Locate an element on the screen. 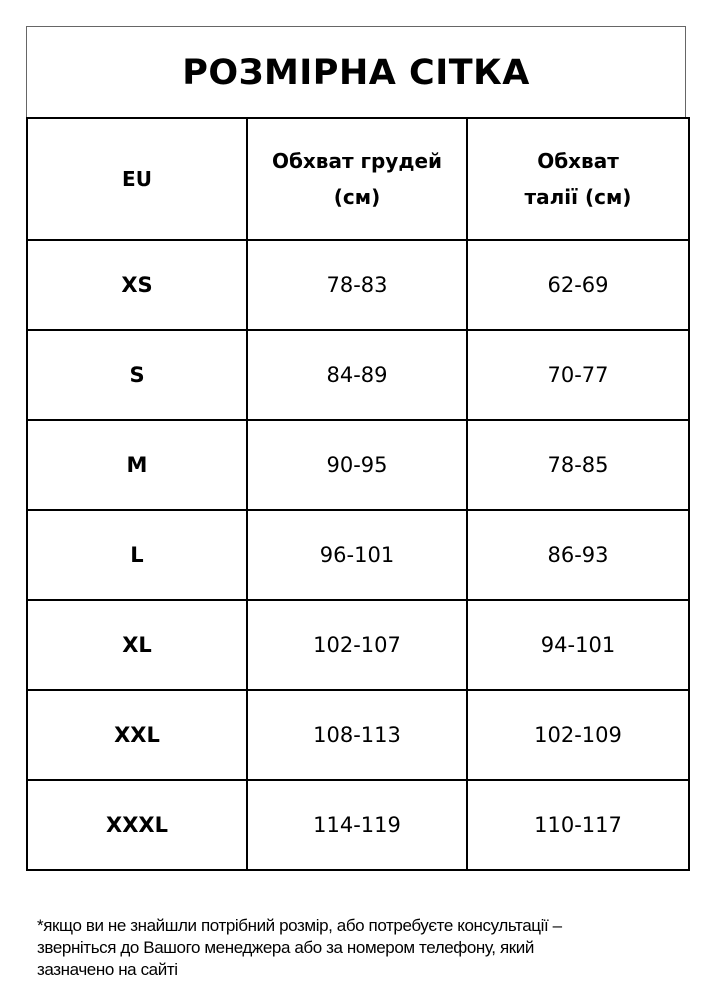  size-cell: XXL is located at coordinates (137, 735).